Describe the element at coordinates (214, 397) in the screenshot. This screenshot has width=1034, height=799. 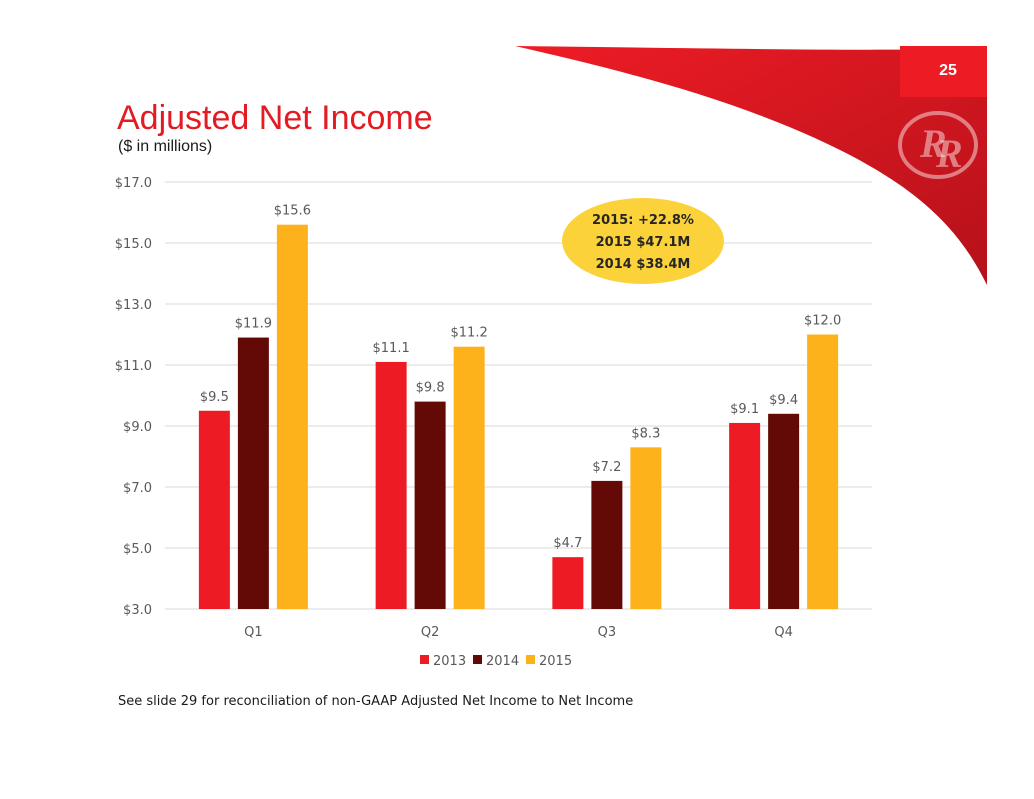
I see `data-label: $9.5` at that location.